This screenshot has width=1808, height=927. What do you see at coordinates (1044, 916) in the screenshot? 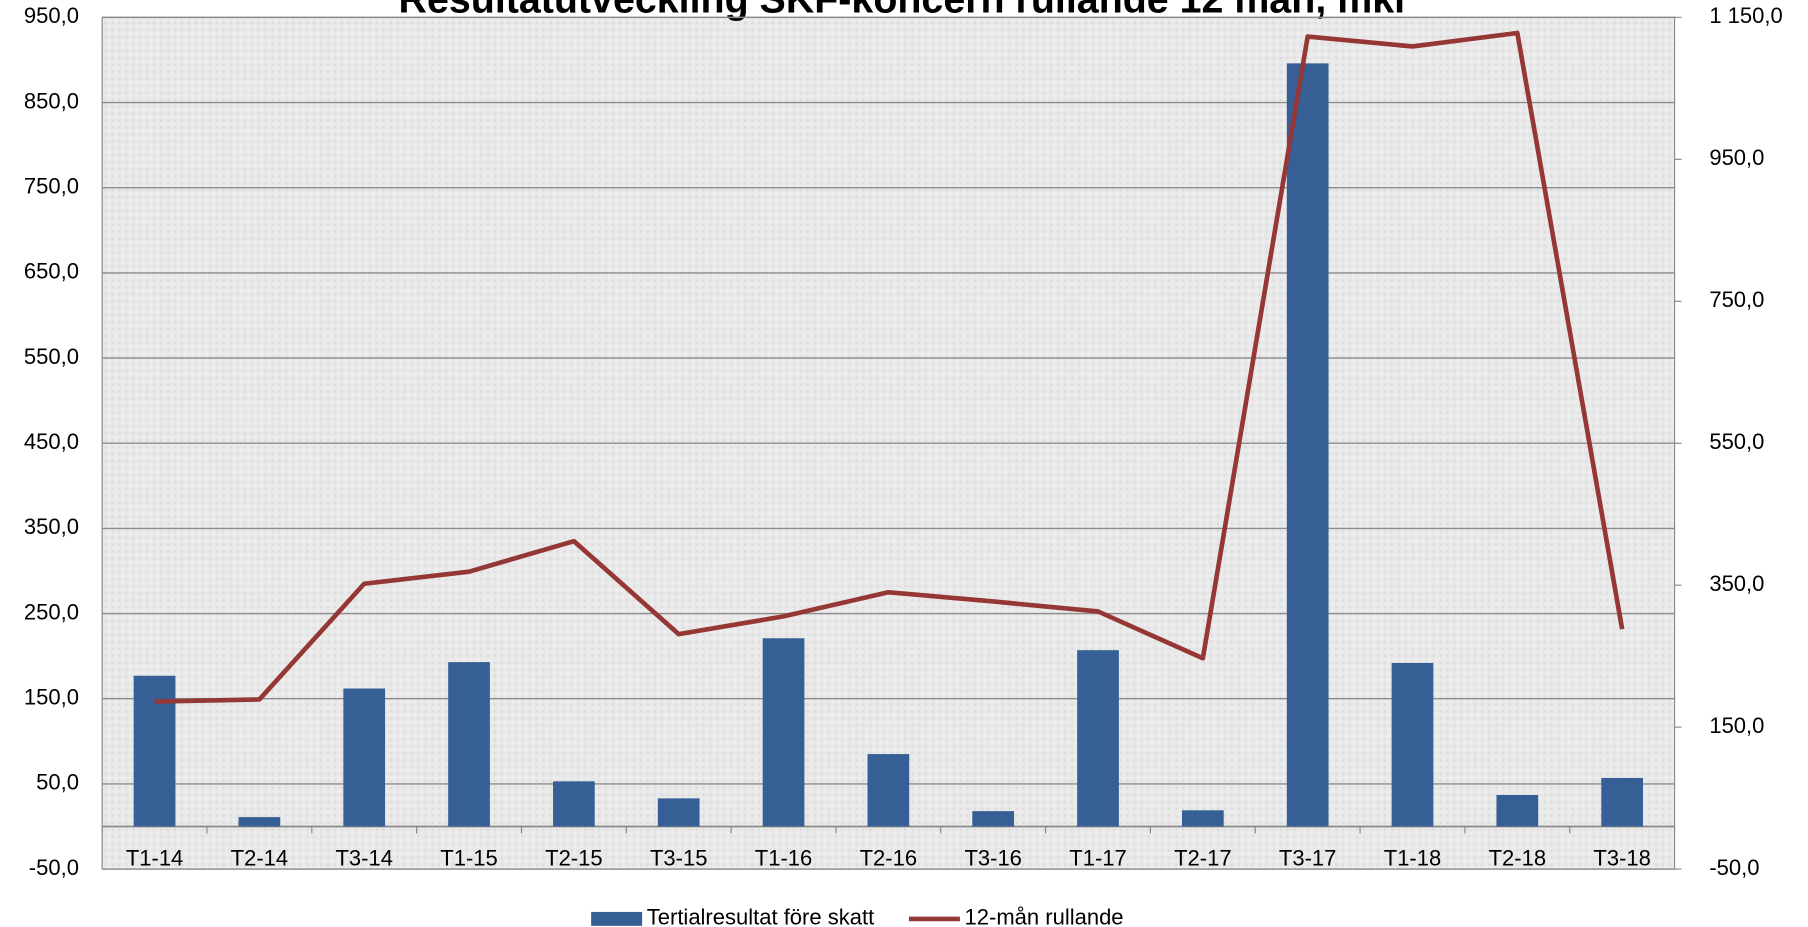
I see `legend-label: 12-mån rullande` at bounding box center [1044, 916].